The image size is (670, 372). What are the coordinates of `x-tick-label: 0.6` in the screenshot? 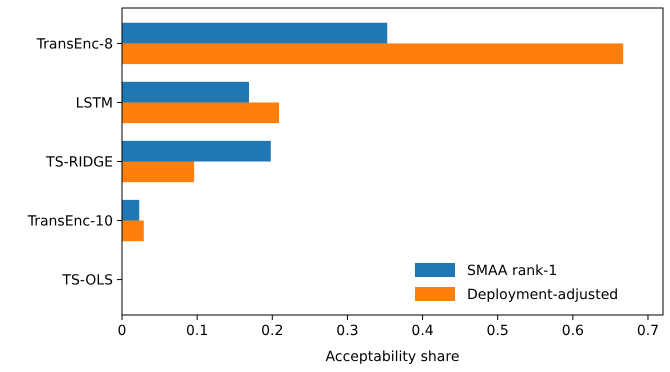 It's located at (573, 331).